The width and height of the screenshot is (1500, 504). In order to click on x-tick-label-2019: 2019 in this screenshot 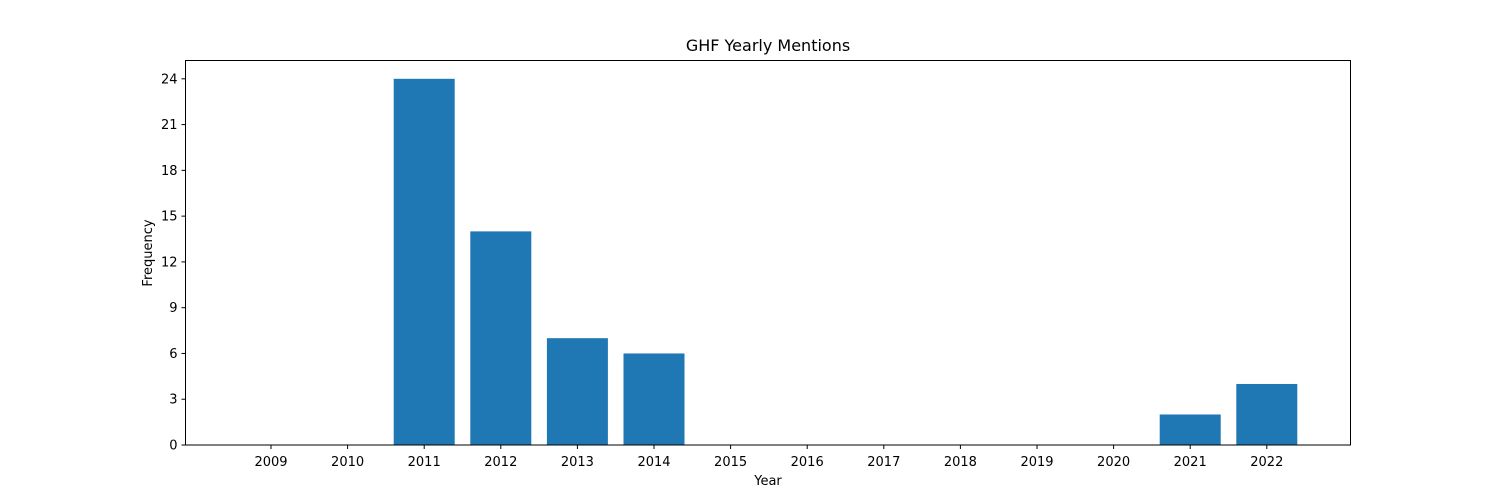, I will do `click(1036, 462)`.